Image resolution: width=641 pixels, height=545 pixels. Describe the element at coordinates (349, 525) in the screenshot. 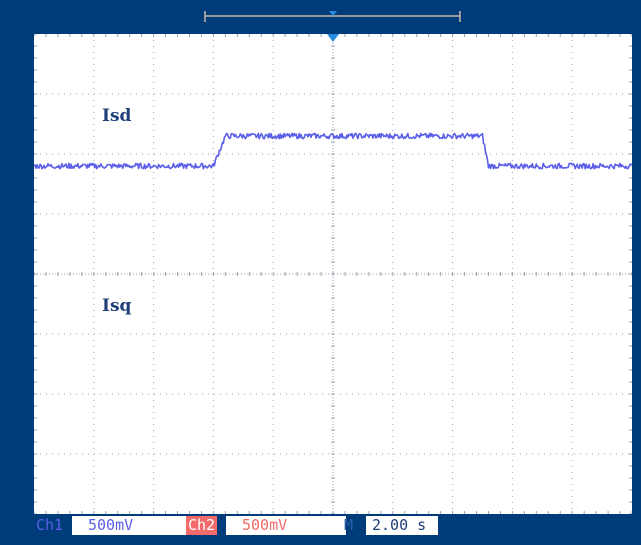

I see `timebase-tag: M` at that location.